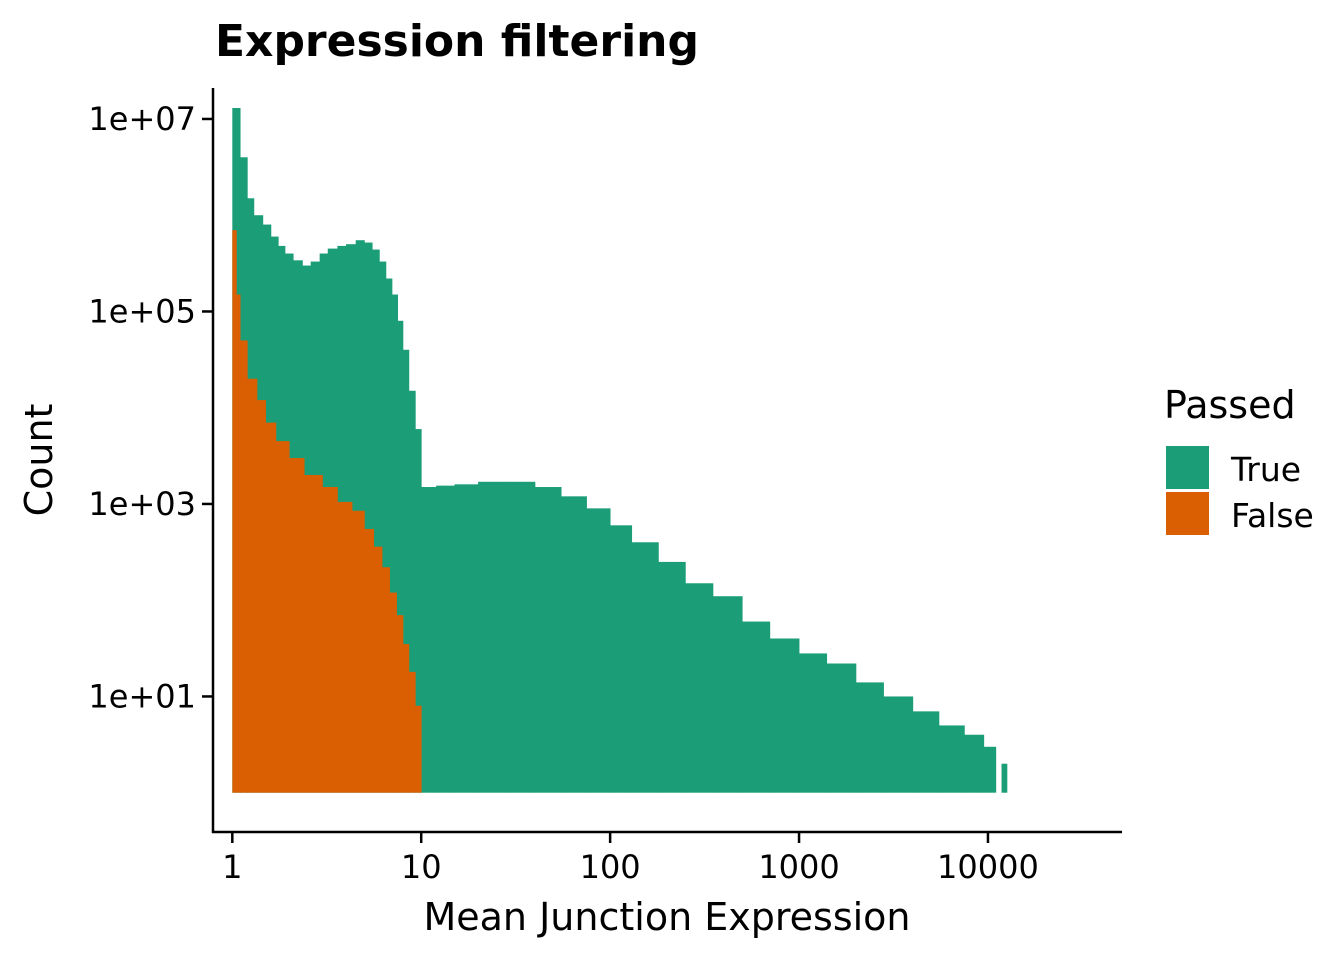 The width and height of the screenshot is (1344, 960). Describe the element at coordinates (1230, 405) in the screenshot. I see `legend-title: Passed` at that location.